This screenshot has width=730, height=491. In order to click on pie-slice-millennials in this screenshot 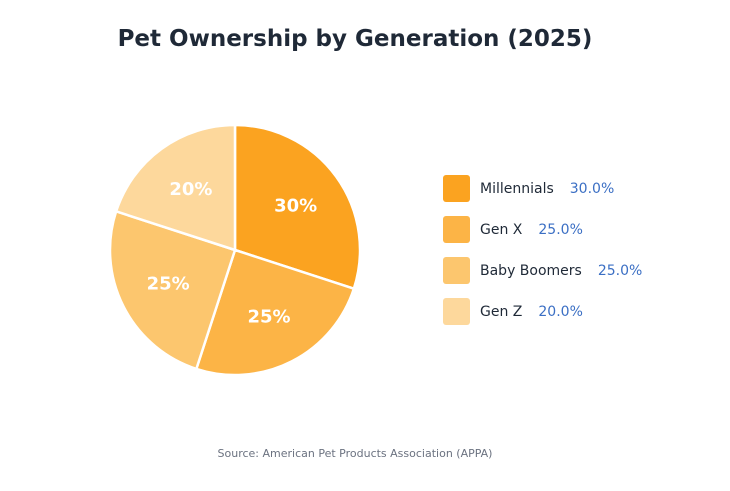, I will do `click(297, 206)`.